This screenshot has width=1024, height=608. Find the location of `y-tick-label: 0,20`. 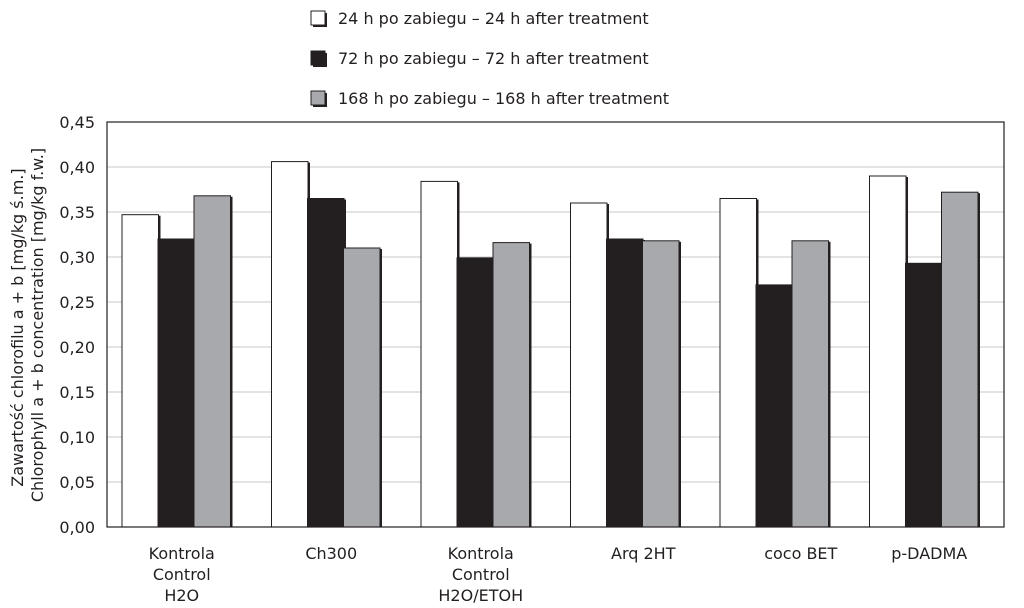

y-tick-label: 0,20 is located at coordinates (77, 347).